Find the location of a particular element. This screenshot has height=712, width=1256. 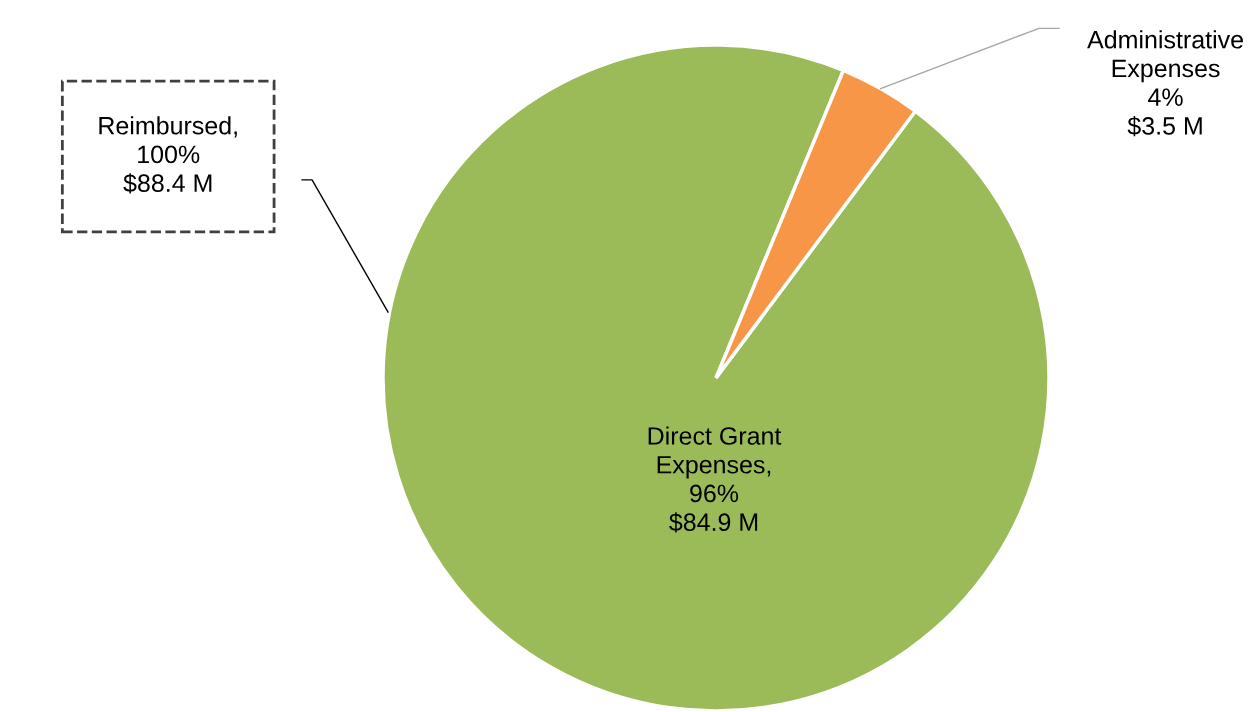

pie-slice is located at coordinates (815, 224).